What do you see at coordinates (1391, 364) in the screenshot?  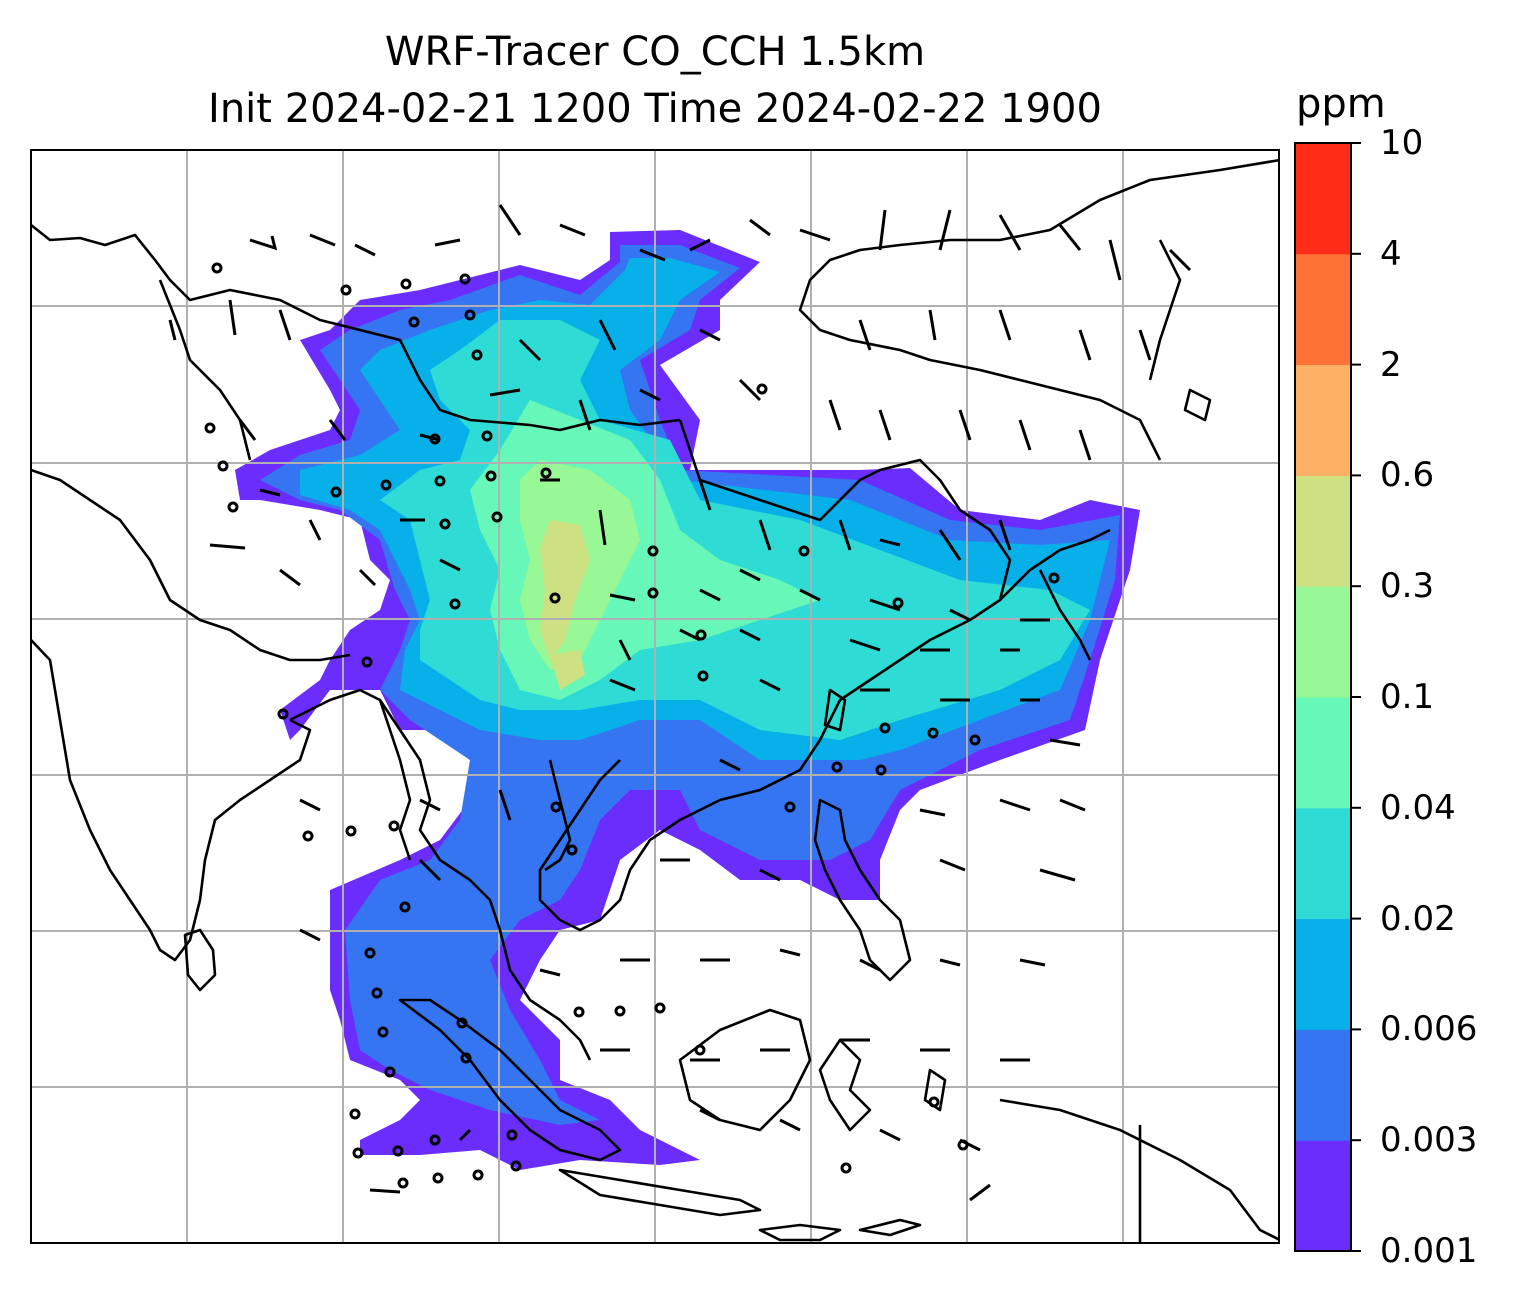 I see `colorbar-tick-label: 2` at bounding box center [1391, 364].